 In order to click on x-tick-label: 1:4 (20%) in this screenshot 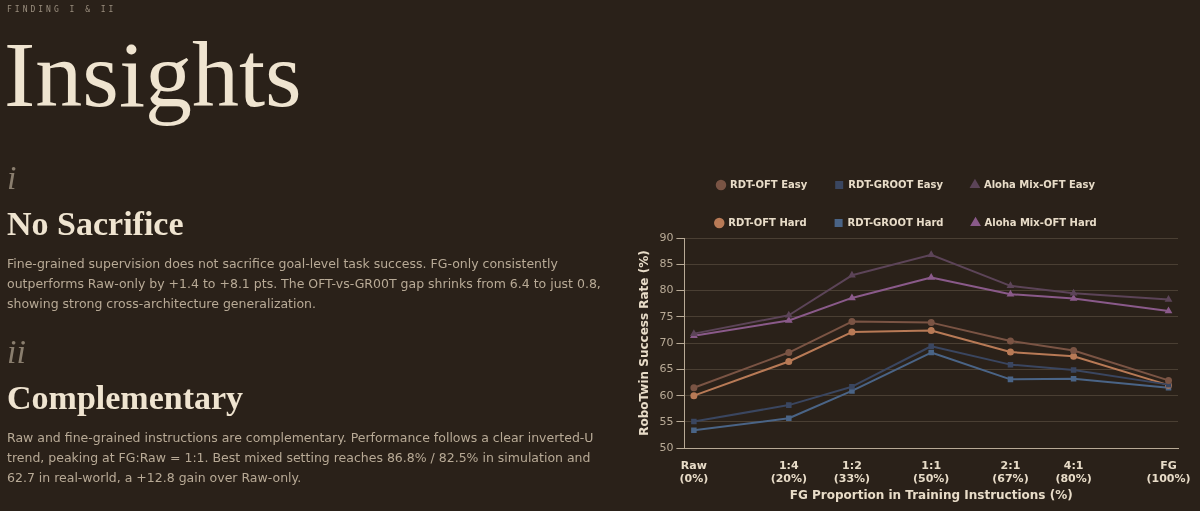, I will do `click(789, 471)`.